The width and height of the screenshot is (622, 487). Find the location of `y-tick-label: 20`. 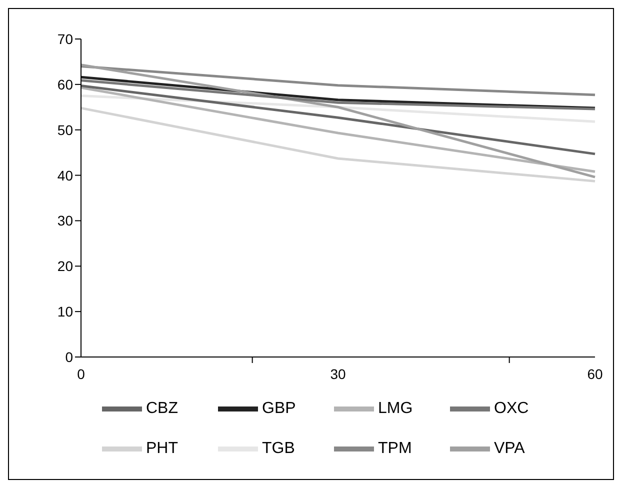

y-tick-label: 20 is located at coordinates (65, 266).